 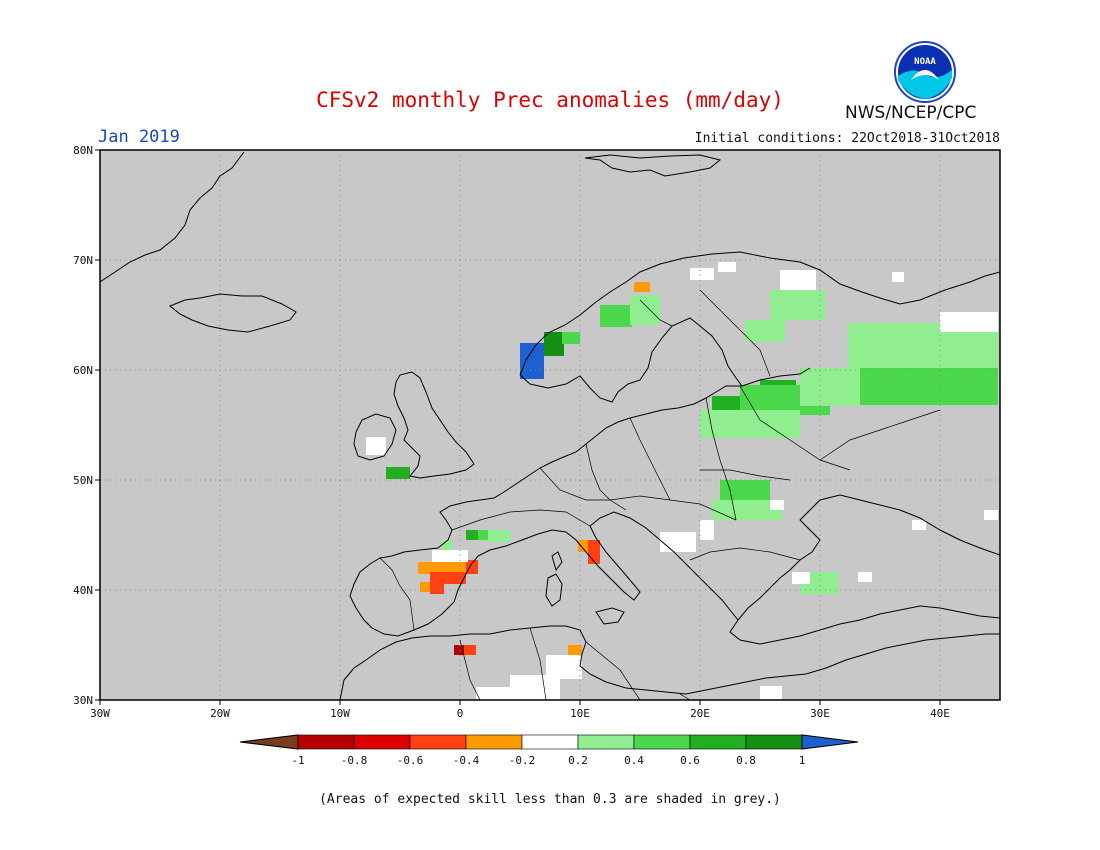 What do you see at coordinates (83, 150) in the screenshot?
I see `lat-tick-label: 80N` at bounding box center [83, 150].